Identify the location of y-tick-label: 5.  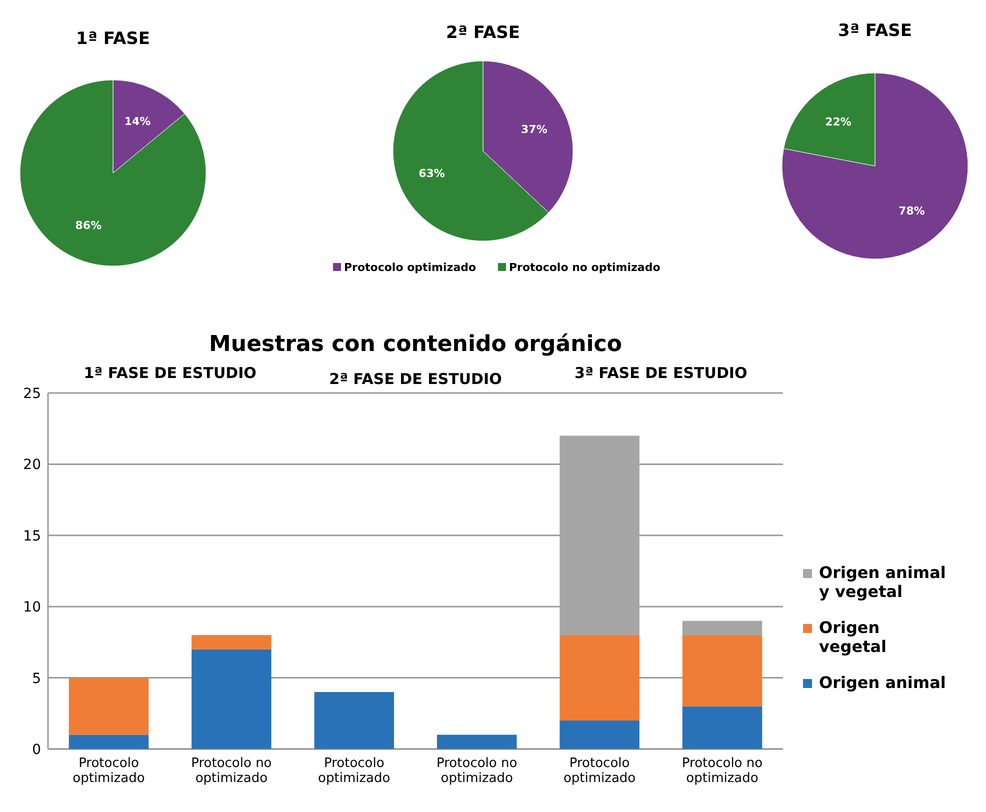
(36, 678).